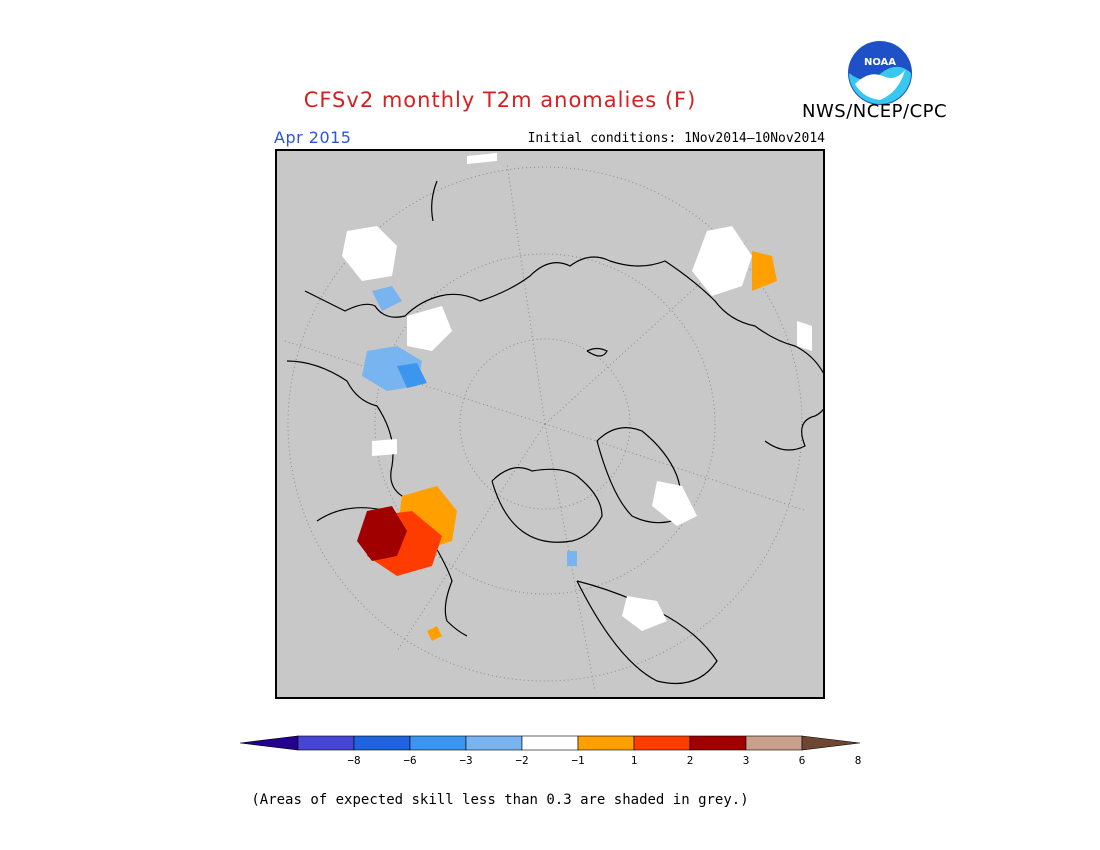 The width and height of the screenshot is (1100, 850). Describe the element at coordinates (354, 760) in the screenshot. I see `colorbar-tick-label: −8` at that location.